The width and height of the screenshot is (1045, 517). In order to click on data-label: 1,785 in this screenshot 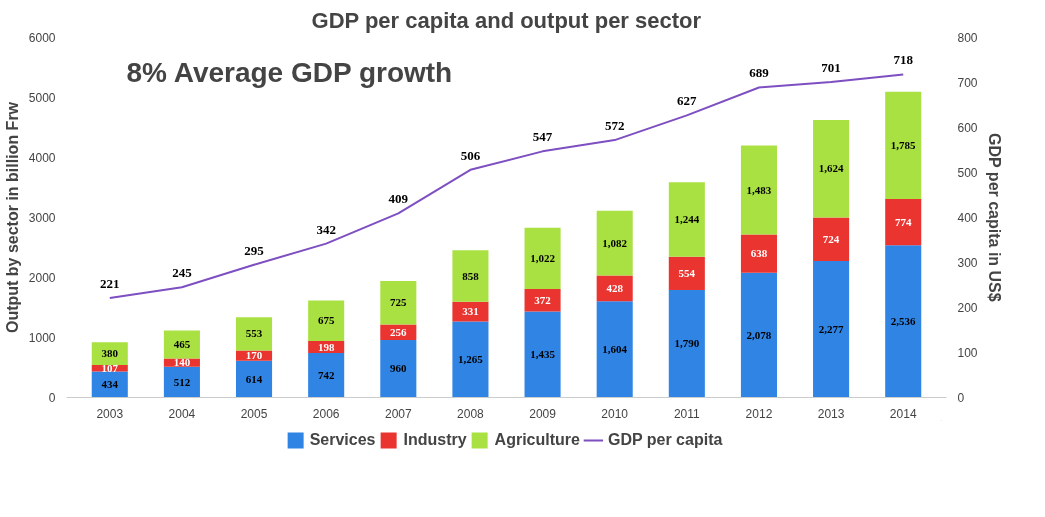, I will do `click(903, 144)`.